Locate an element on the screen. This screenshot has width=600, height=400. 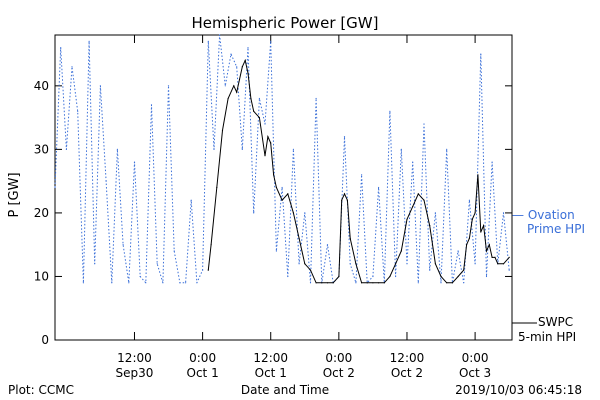
y-axis-label: P [GW] is located at coordinates (14, 194).